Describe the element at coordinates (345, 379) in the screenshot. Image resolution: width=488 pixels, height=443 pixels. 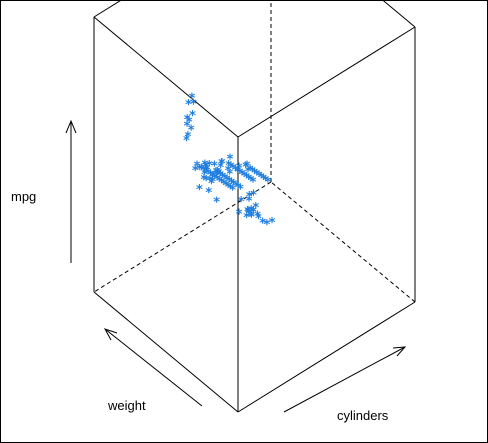
I see `y-axis-arrow` at that location.